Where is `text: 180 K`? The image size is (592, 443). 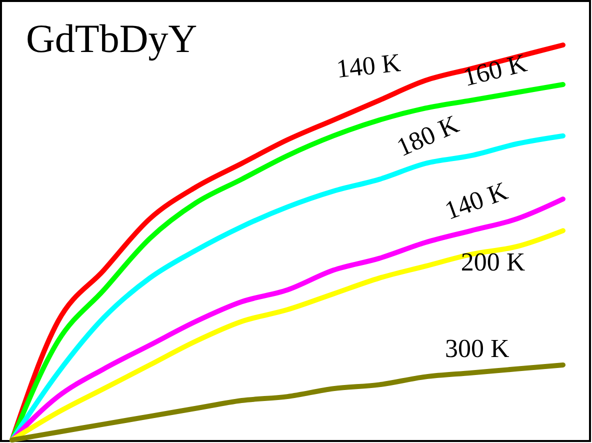
text: 180 K is located at coordinates (428, 135).